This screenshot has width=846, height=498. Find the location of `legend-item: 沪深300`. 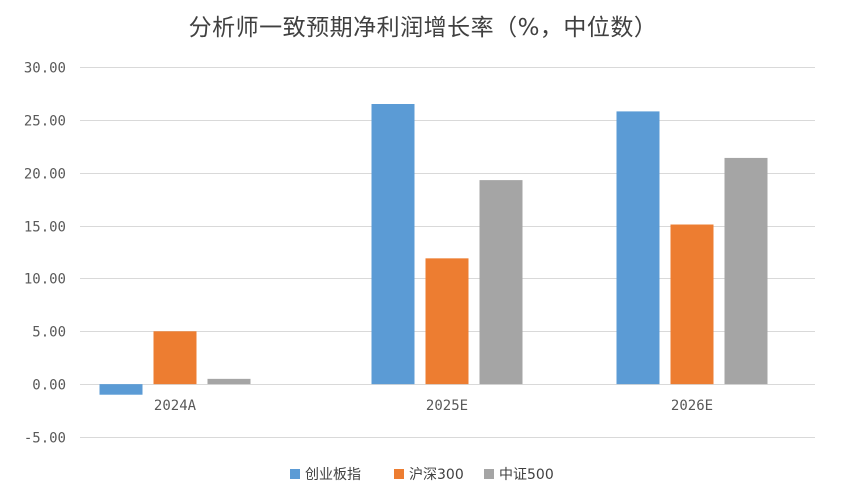

legend-item: 沪深300 is located at coordinates (429, 475).